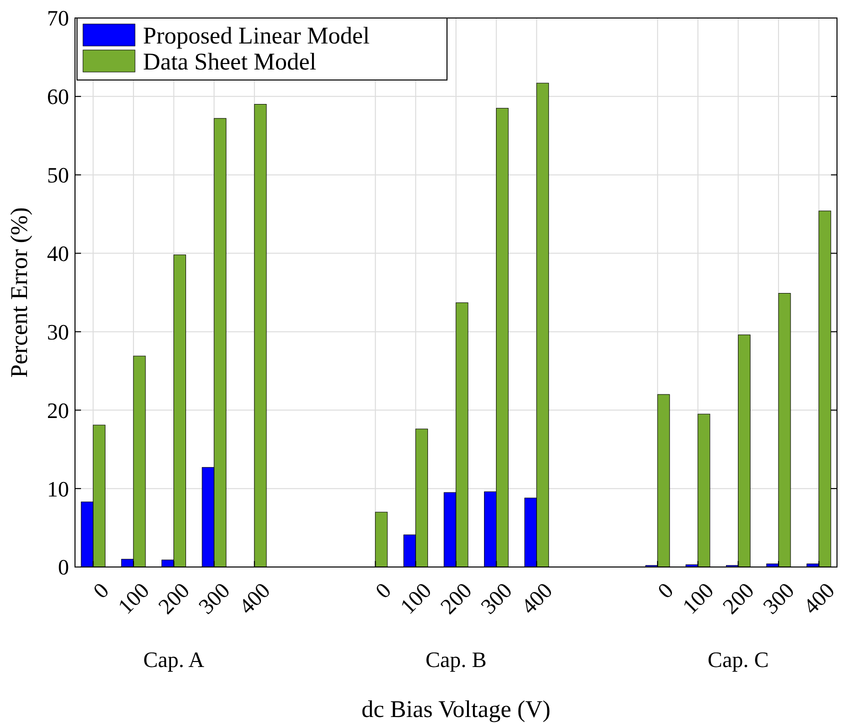 This screenshot has height=723, width=843. I want to click on text: Cap. C, so click(738, 659).